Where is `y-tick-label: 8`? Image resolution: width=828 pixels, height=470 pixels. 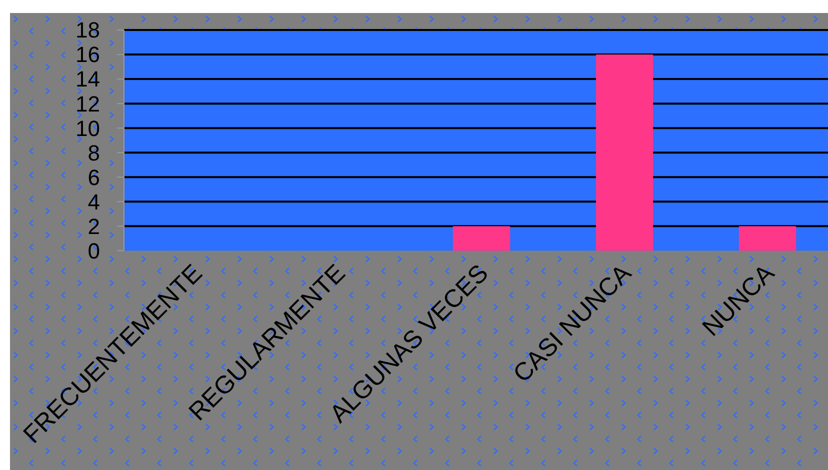
y-tick-label: 8 is located at coordinates (94, 153).